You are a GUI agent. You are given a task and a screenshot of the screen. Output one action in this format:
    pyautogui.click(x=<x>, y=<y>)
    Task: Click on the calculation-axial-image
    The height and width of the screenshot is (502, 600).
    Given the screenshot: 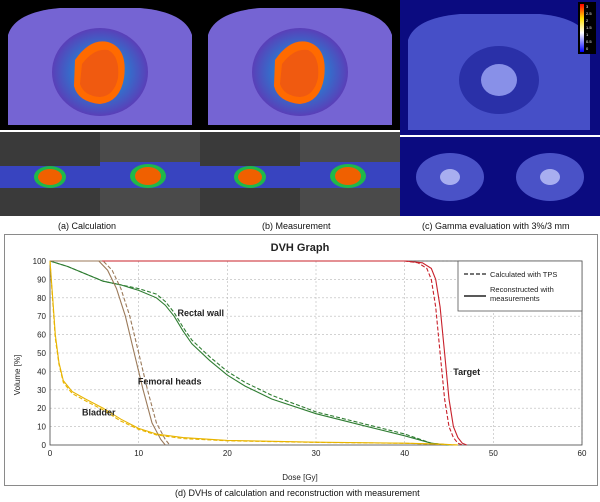 What is the action you would take?
    pyautogui.click(x=100, y=65)
    